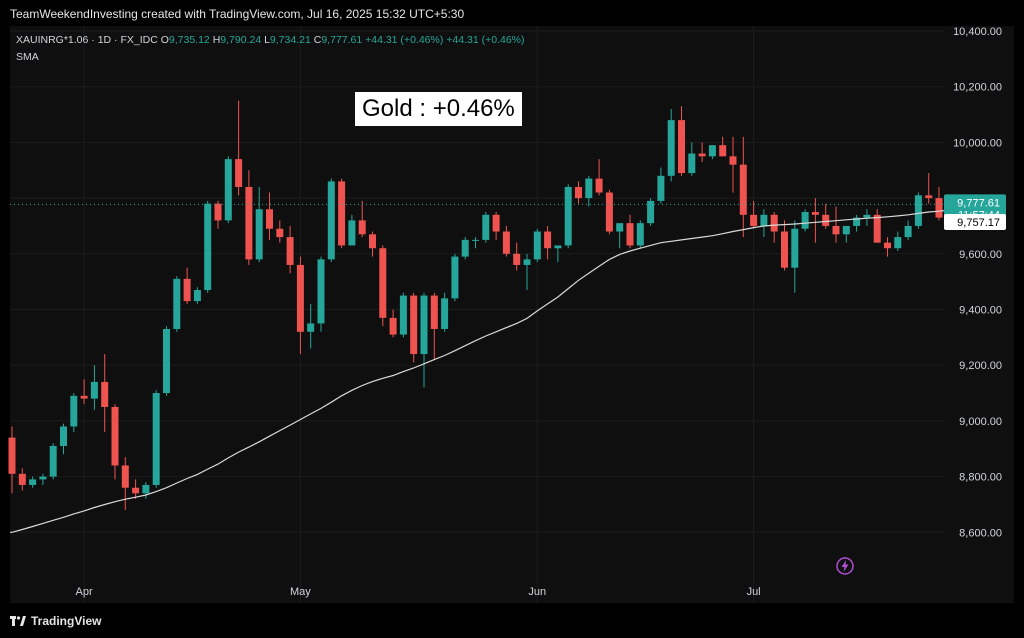 The image size is (1024, 638). Describe the element at coordinates (977, 143) in the screenshot. I see `y-tick-label: 10,000.00` at that location.